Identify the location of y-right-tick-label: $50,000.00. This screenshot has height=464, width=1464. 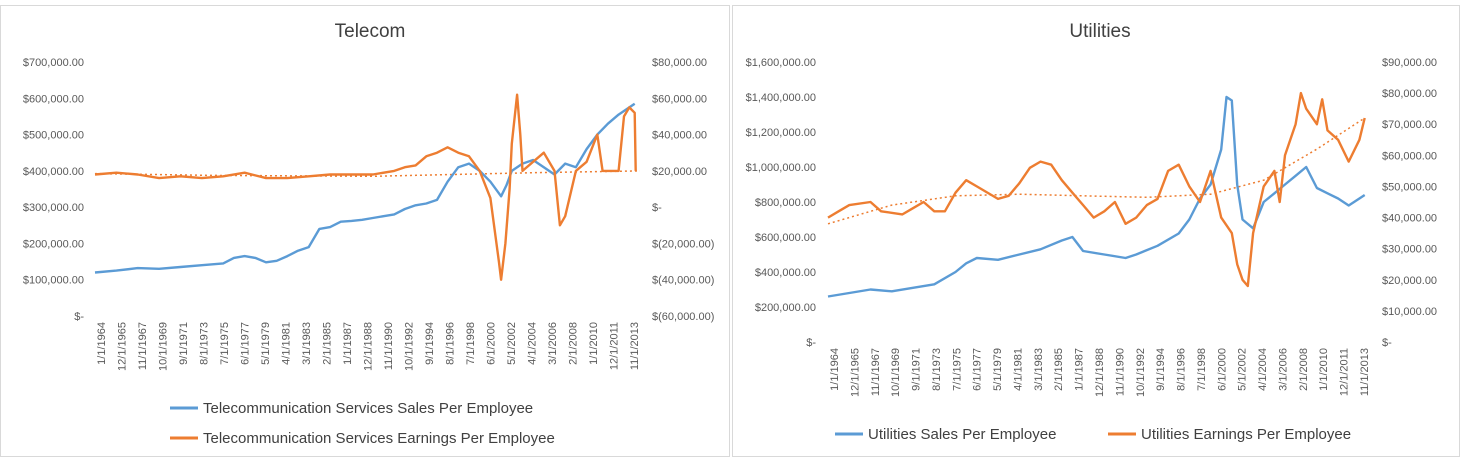
(1409, 187).